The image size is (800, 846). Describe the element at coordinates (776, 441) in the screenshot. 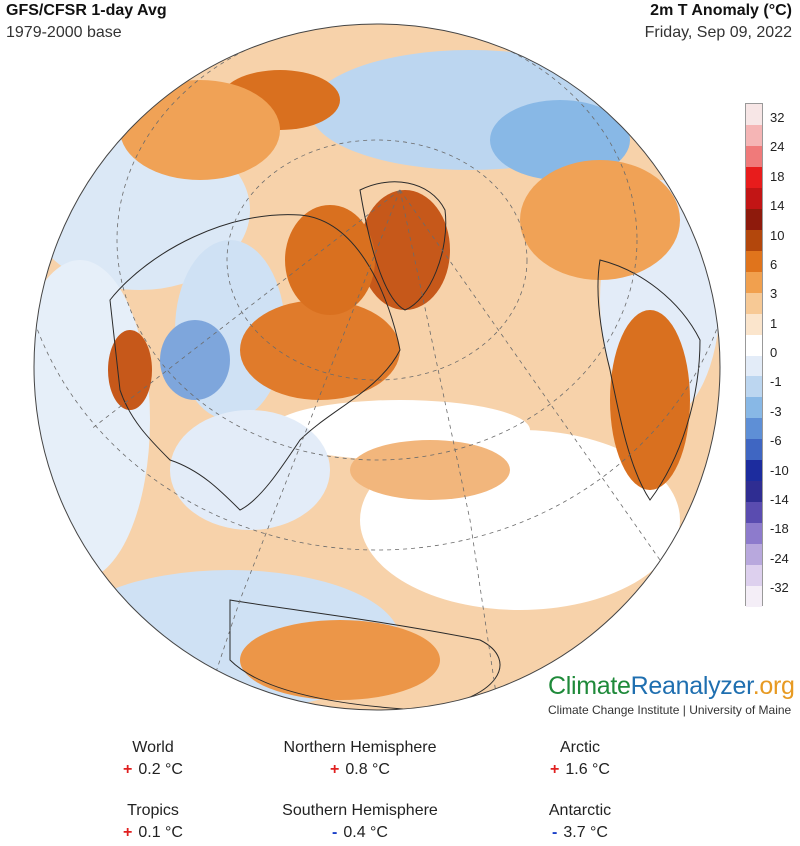

I see `color-scale-tick-label: -6` at that location.